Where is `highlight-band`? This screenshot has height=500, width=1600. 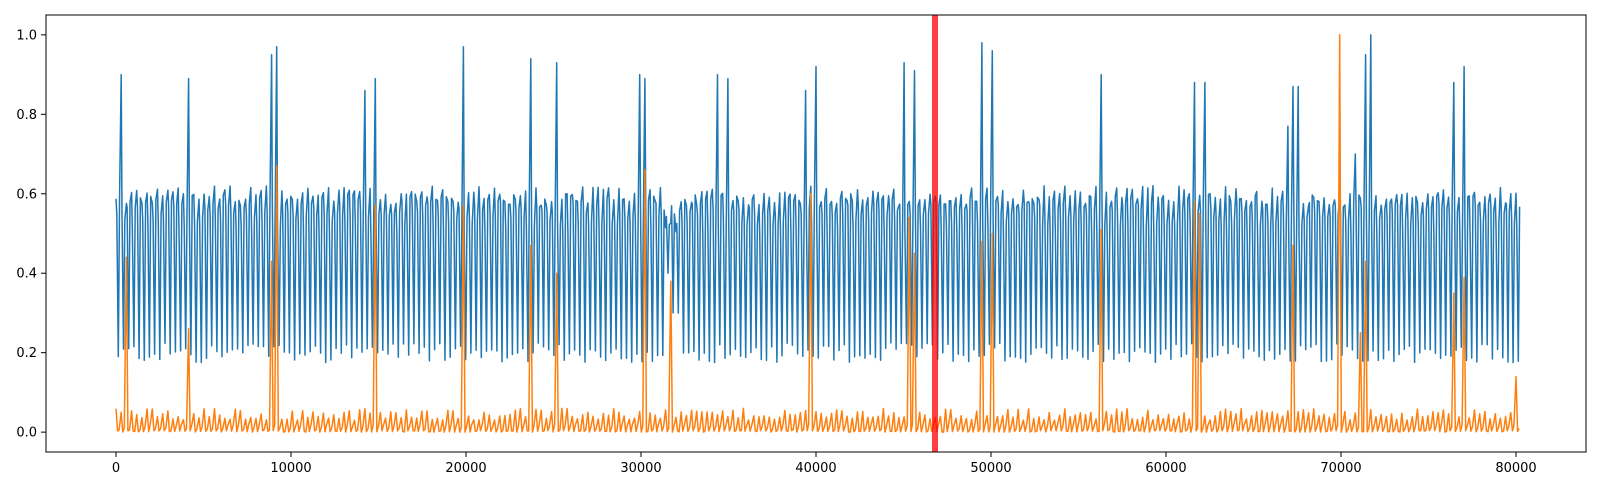
highlight-band is located at coordinates (935, 233).